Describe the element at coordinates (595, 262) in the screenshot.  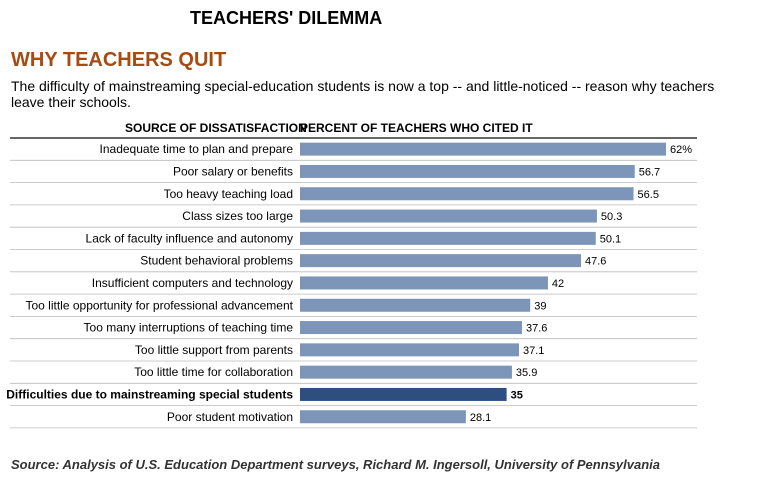
I see `value-label: 47.6` at that location.